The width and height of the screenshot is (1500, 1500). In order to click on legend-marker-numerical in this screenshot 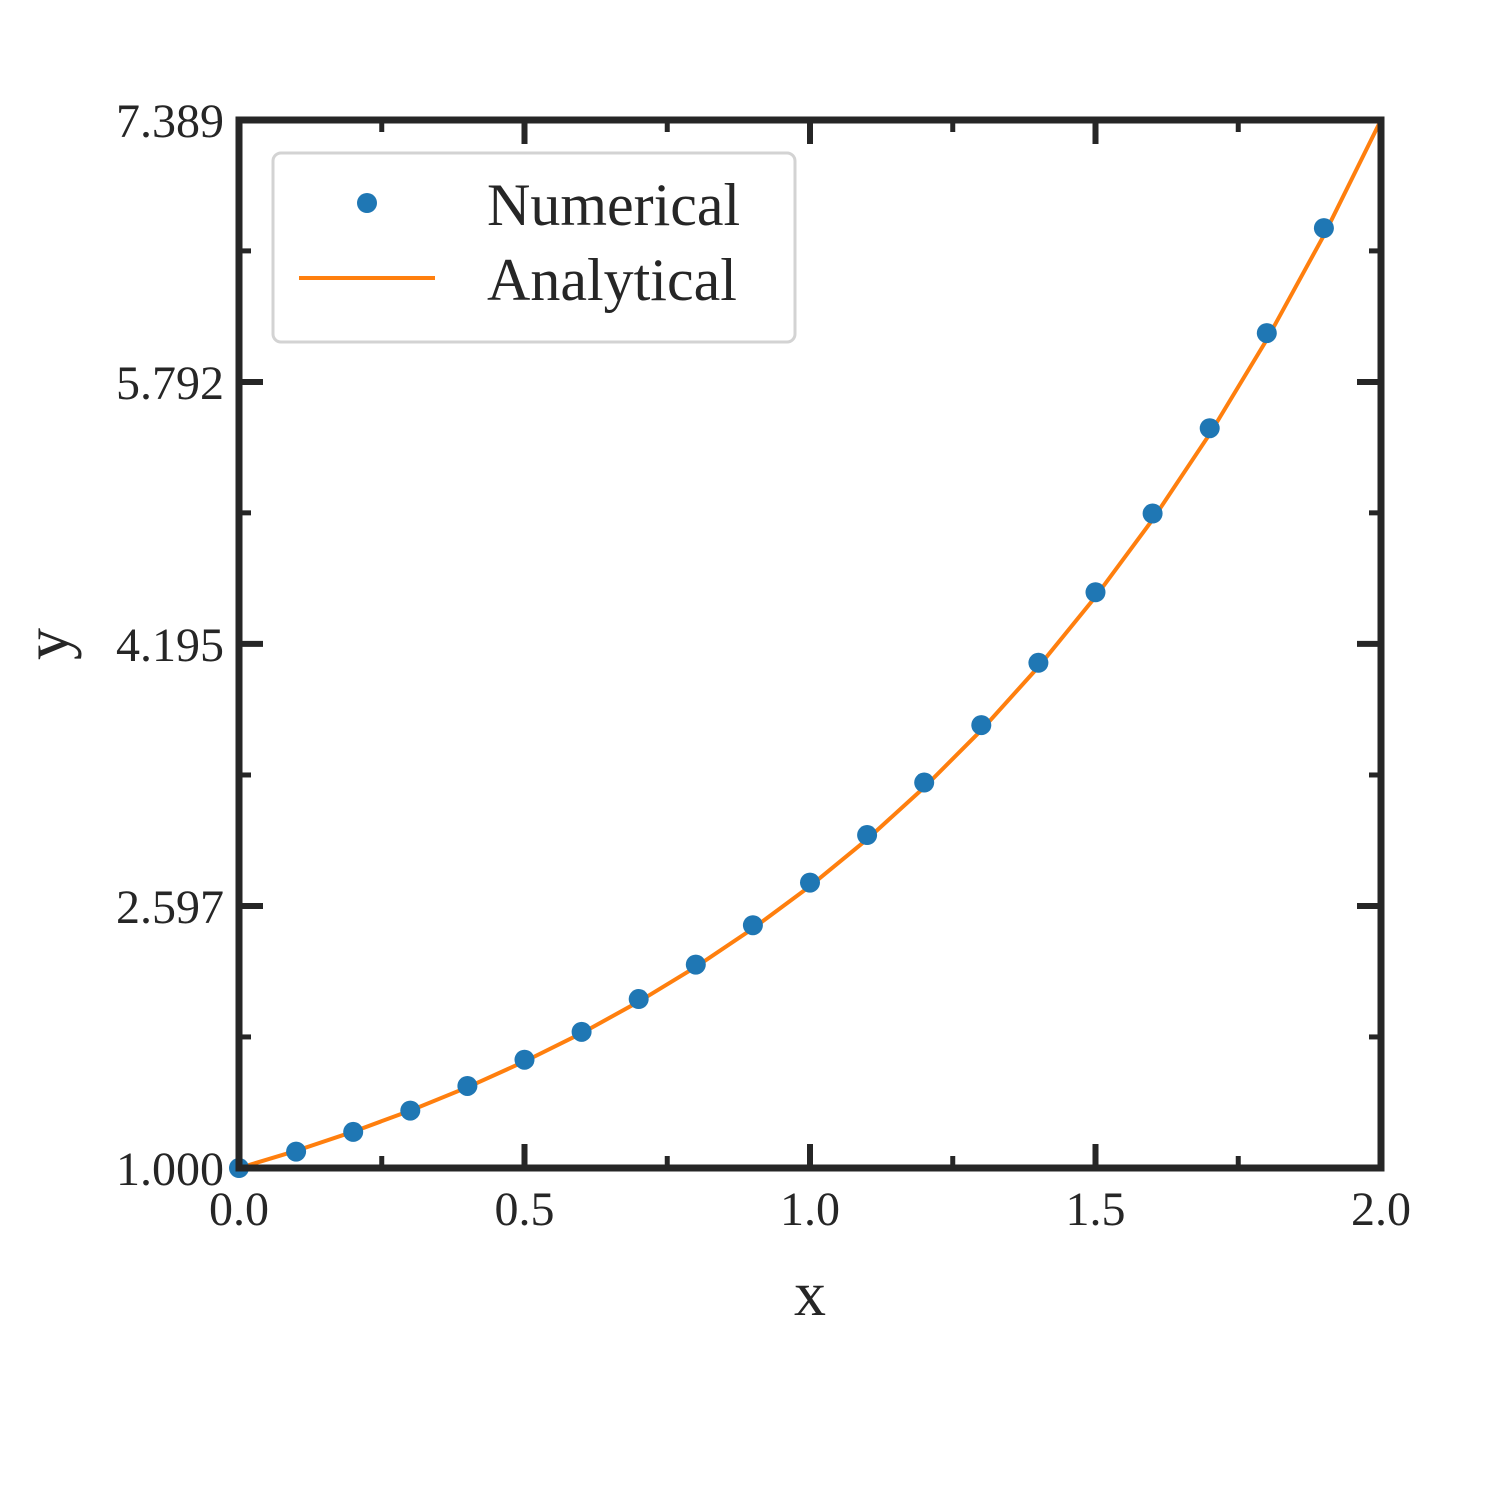, I will do `click(367, 203)`.